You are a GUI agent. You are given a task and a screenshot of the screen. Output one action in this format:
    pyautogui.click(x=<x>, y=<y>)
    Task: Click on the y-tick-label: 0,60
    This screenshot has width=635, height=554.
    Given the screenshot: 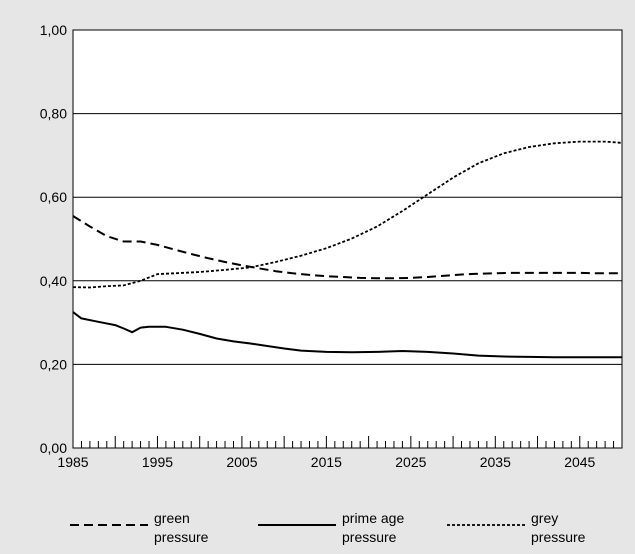 What is the action you would take?
    pyautogui.click(x=53, y=197)
    